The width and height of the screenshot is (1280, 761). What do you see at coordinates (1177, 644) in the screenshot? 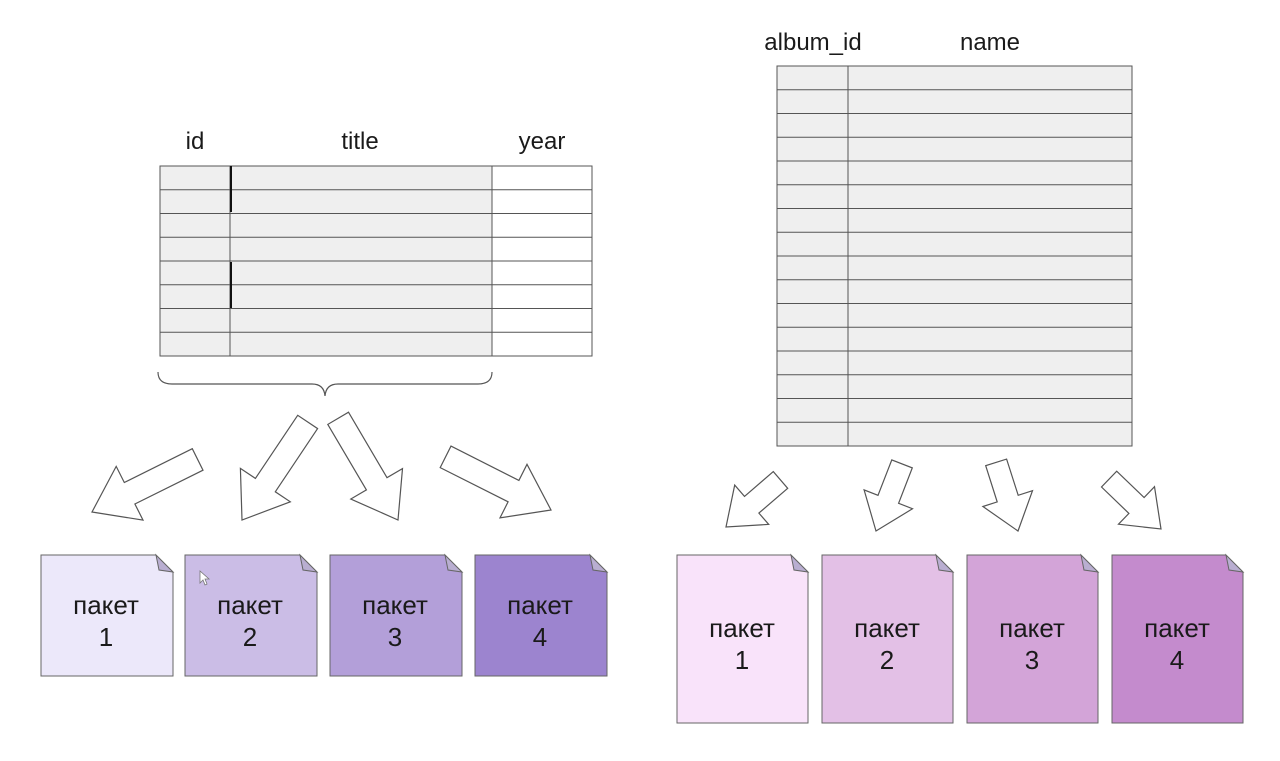
I see `right-packet-label-4: пакет 4` at bounding box center [1177, 644].